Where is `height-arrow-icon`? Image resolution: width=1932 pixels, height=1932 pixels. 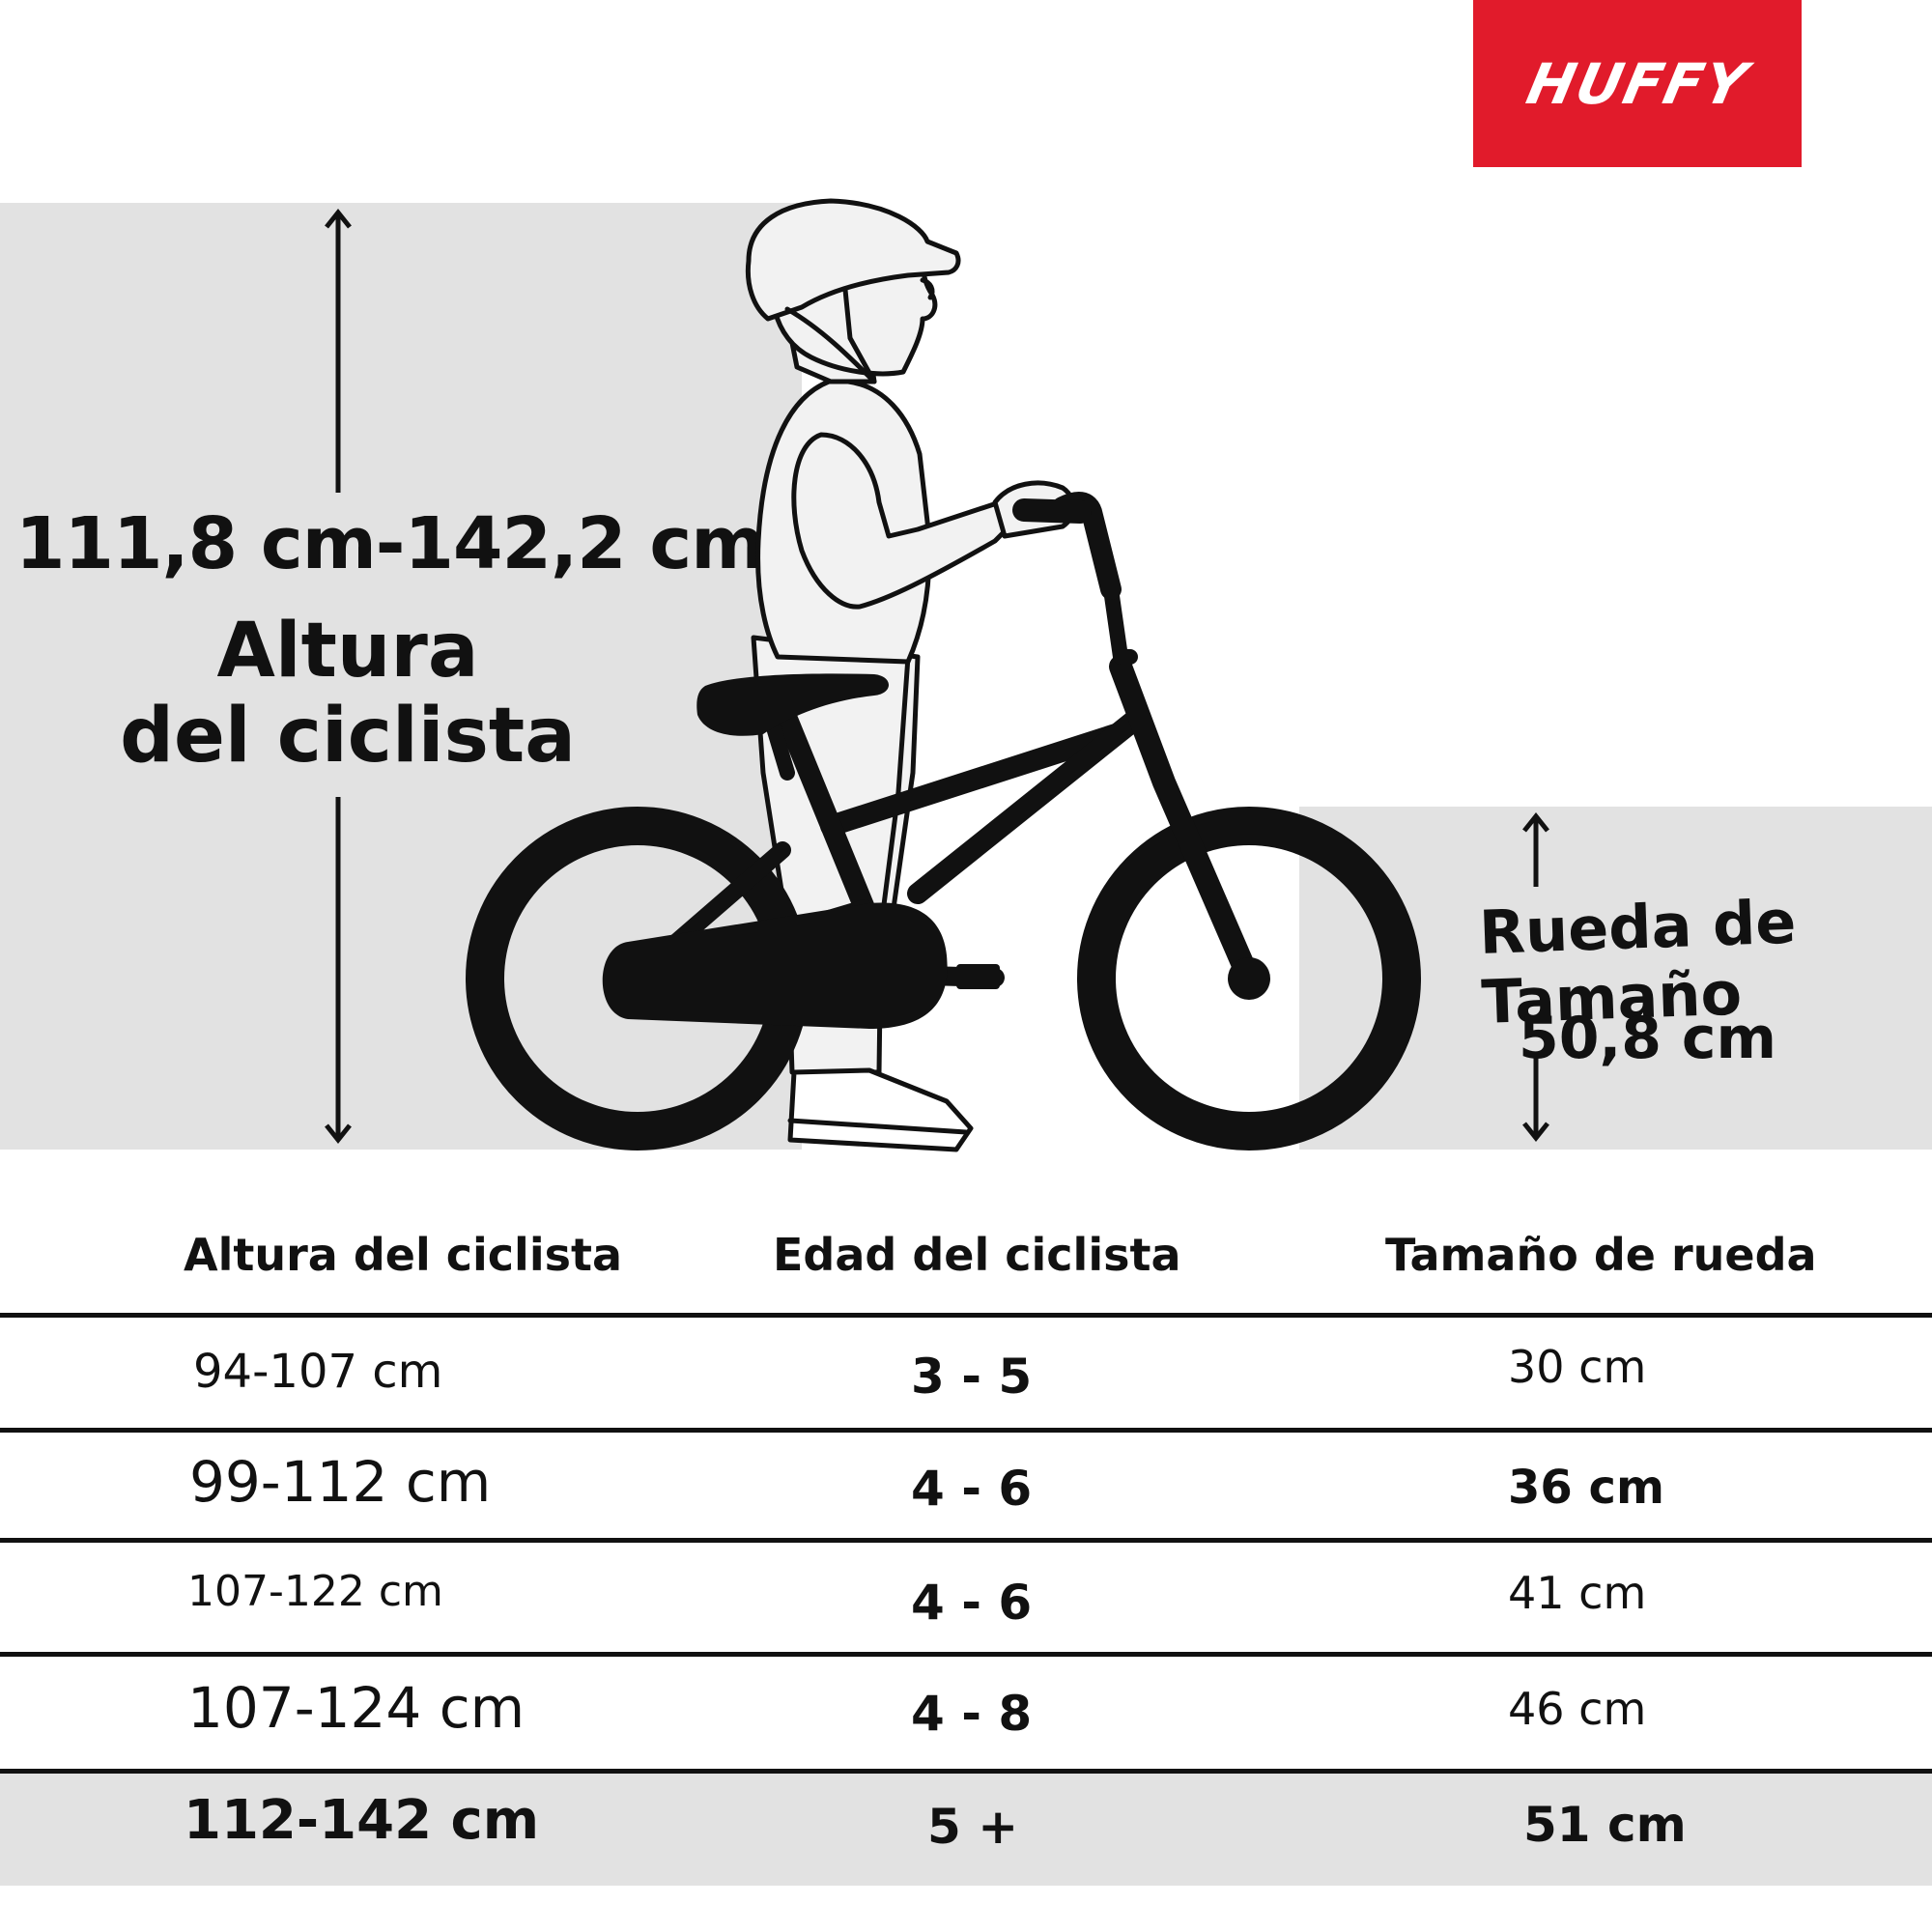 height-arrow-icon is located at coordinates (338, 676).